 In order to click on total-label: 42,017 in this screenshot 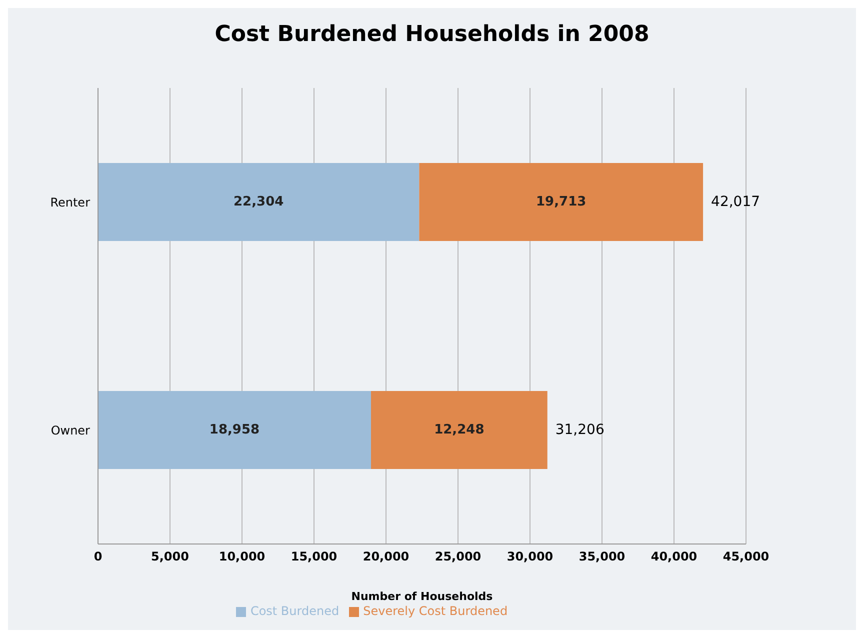, I will do `click(735, 202)`.